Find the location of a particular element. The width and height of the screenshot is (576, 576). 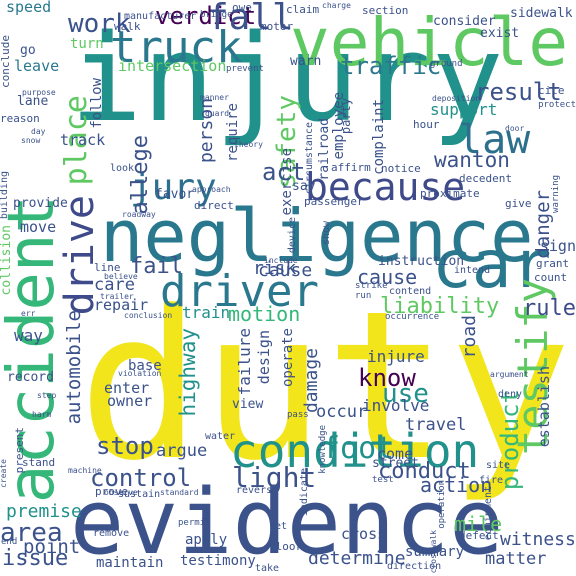

word-set: set is located at coordinates (278, 526).